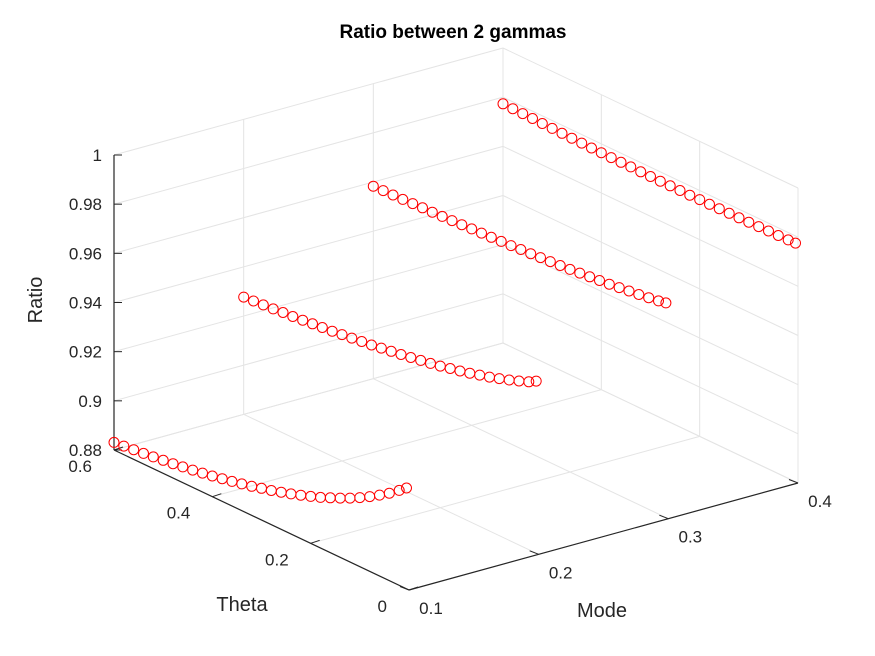 This screenshot has height=656, width=875. What do you see at coordinates (315, 541) in the screenshot?
I see `y-tick-mark` at bounding box center [315, 541].